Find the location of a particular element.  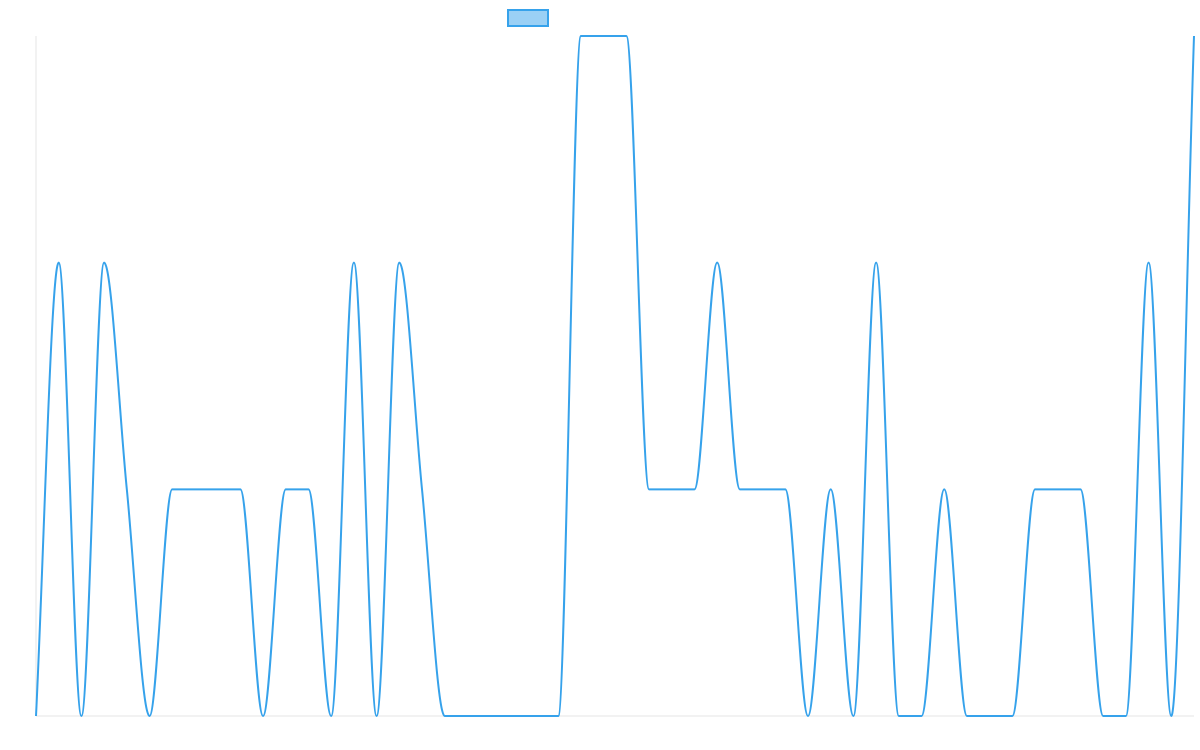

legend-swatch is located at coordinates (528, 18).